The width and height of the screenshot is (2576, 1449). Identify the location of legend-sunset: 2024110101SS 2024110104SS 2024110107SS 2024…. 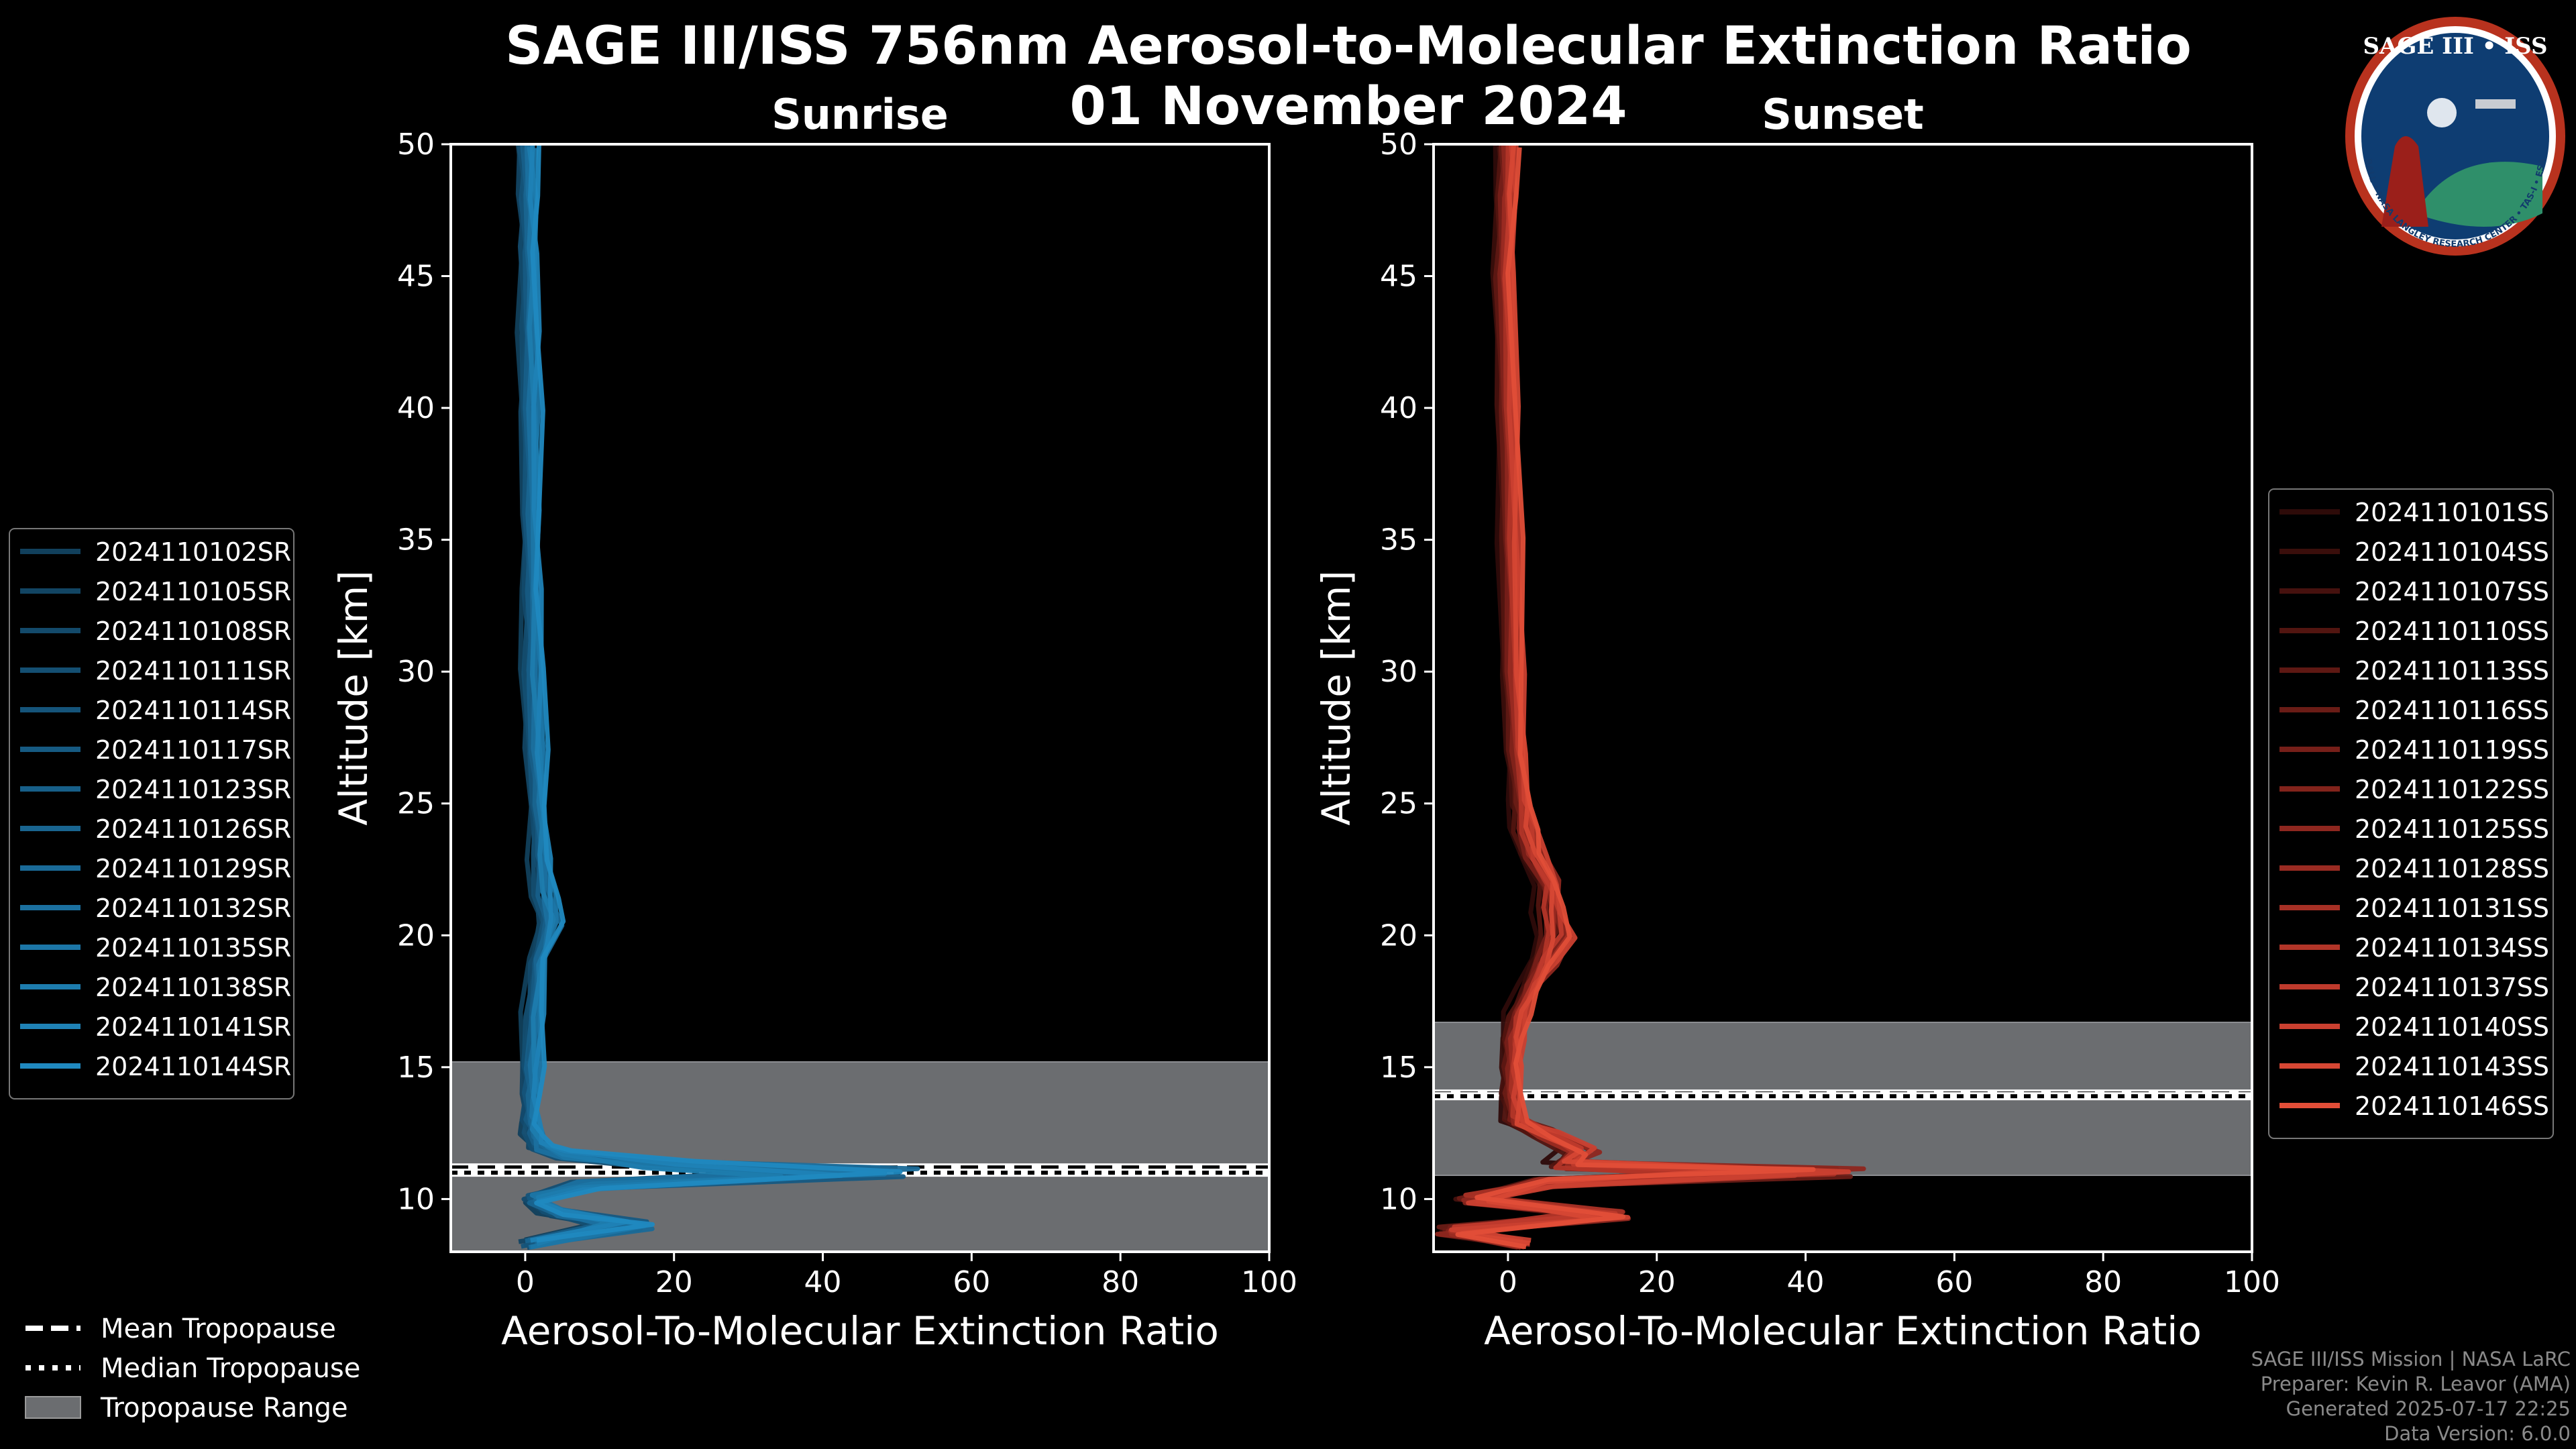
(2411, 813).